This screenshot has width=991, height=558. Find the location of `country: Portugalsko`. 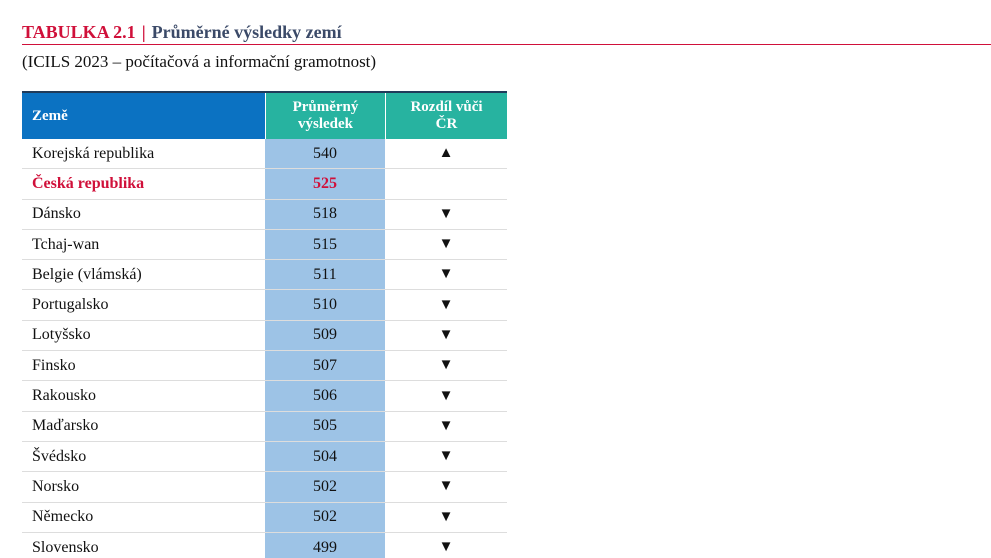

country: Portugalsko is located at coordinates (70, 305).